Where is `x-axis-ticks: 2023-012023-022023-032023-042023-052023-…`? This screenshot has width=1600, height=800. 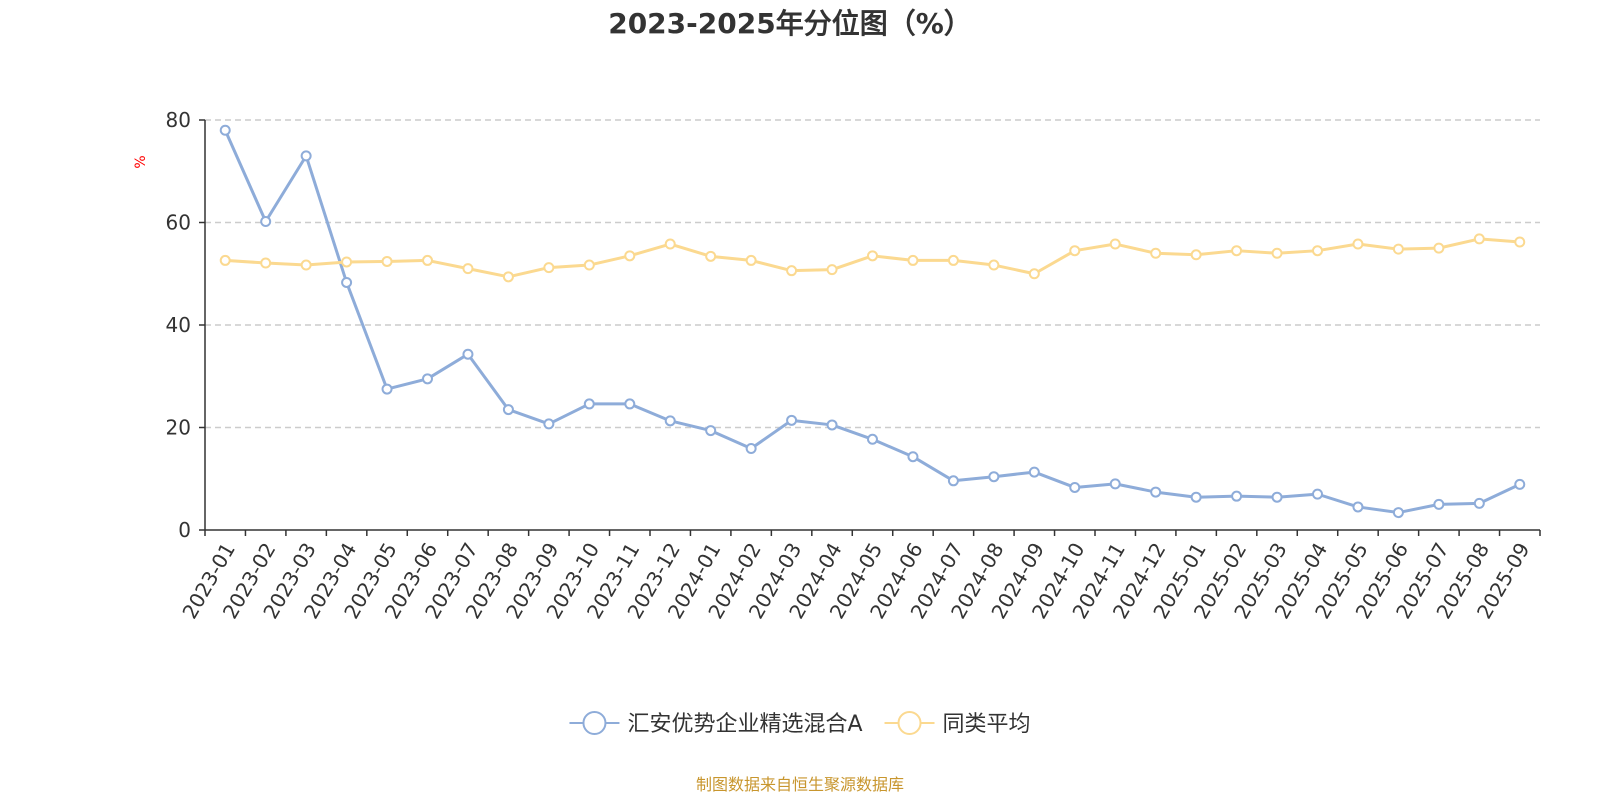 x-axis-ticks: 2023-012023-022023-032023-042023-052023-… is located at coordinates (859, 576).